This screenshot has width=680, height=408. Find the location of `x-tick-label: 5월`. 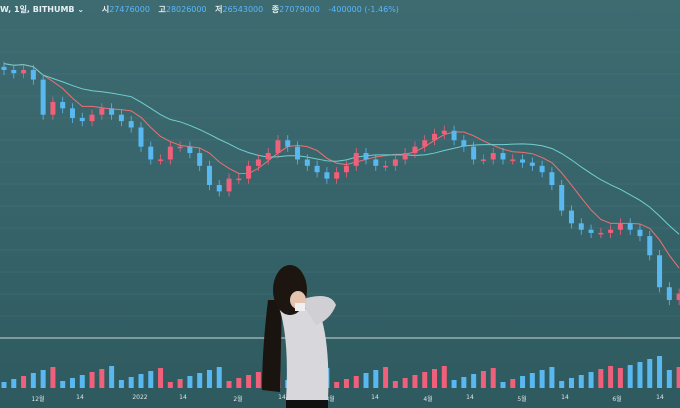

x-tick-label: 5월 is located at coordinates (522, 399).